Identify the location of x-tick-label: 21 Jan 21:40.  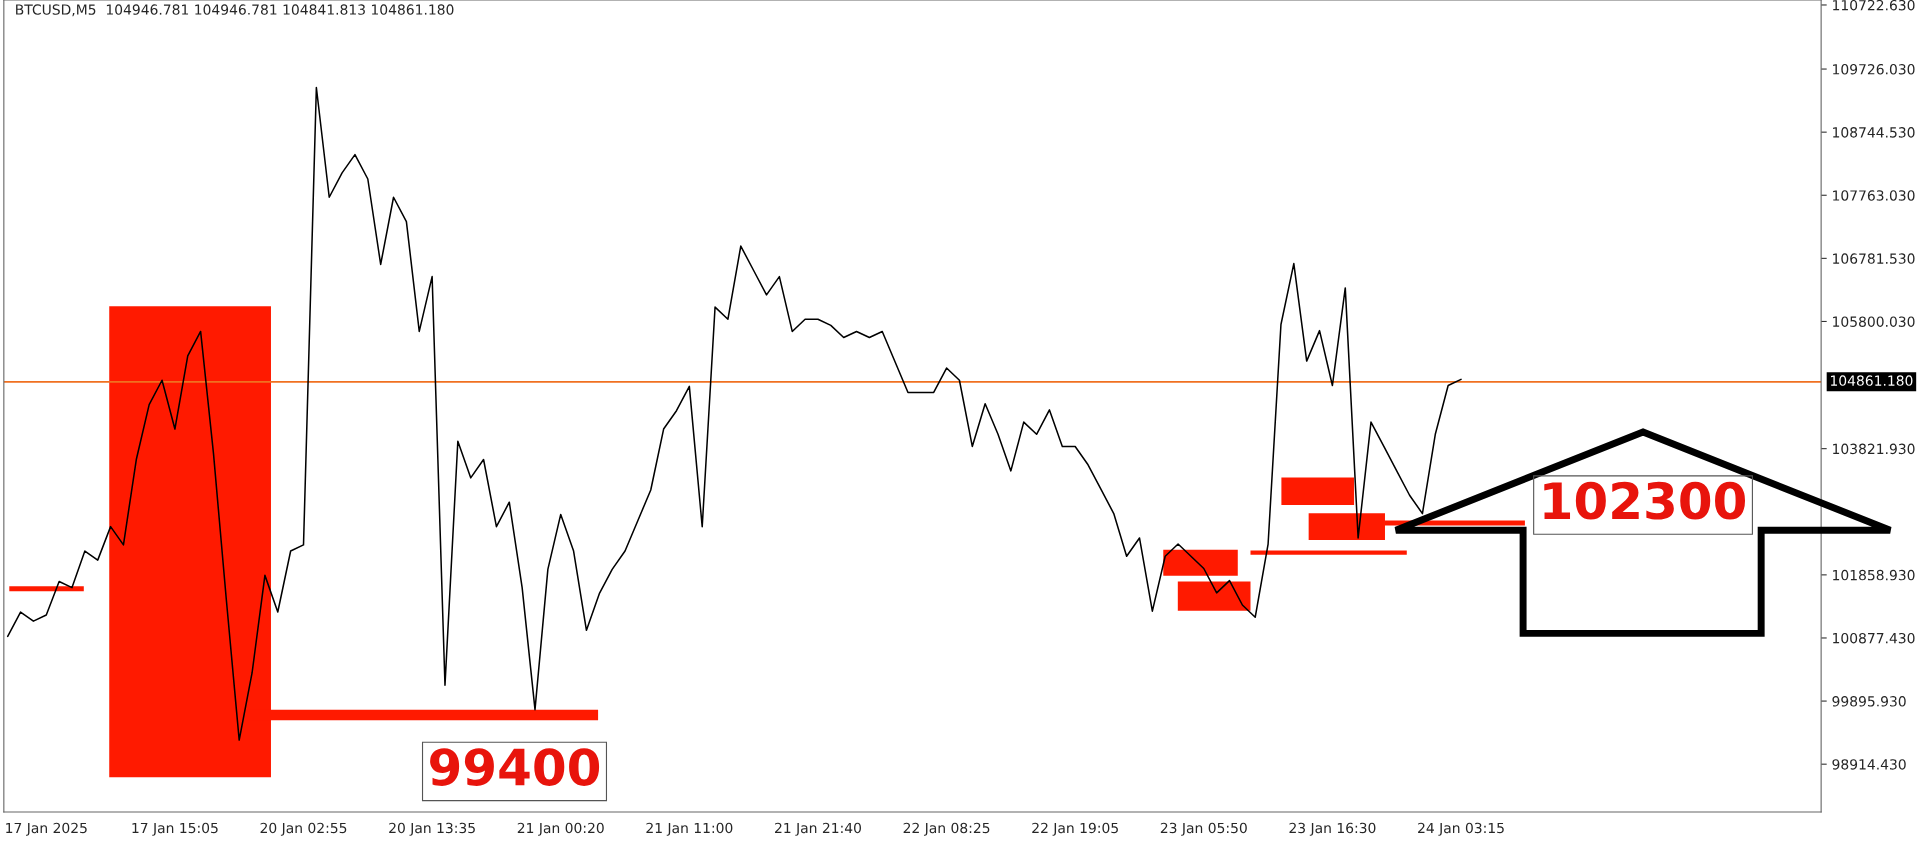
(818, 829).